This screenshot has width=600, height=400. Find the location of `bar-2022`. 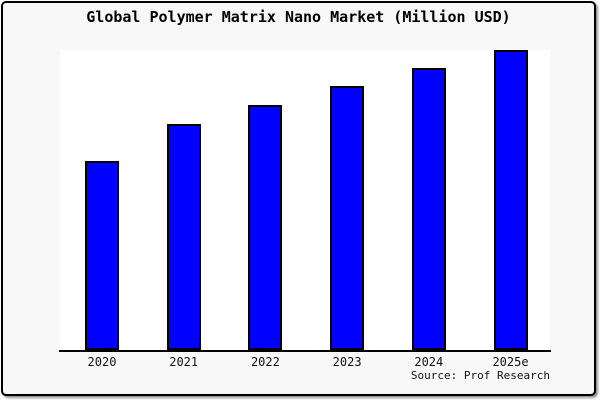

bar-2022 is located at coordinates (265, 227).